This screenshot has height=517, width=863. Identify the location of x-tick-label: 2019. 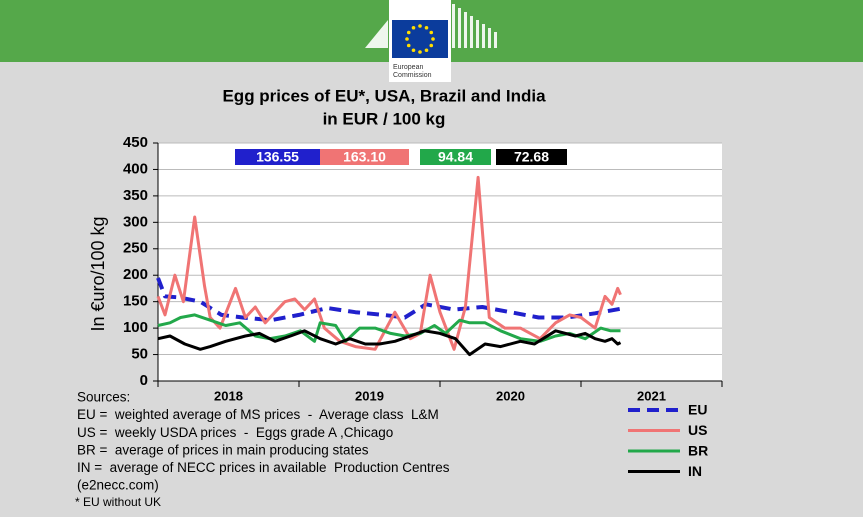
(369, 395).